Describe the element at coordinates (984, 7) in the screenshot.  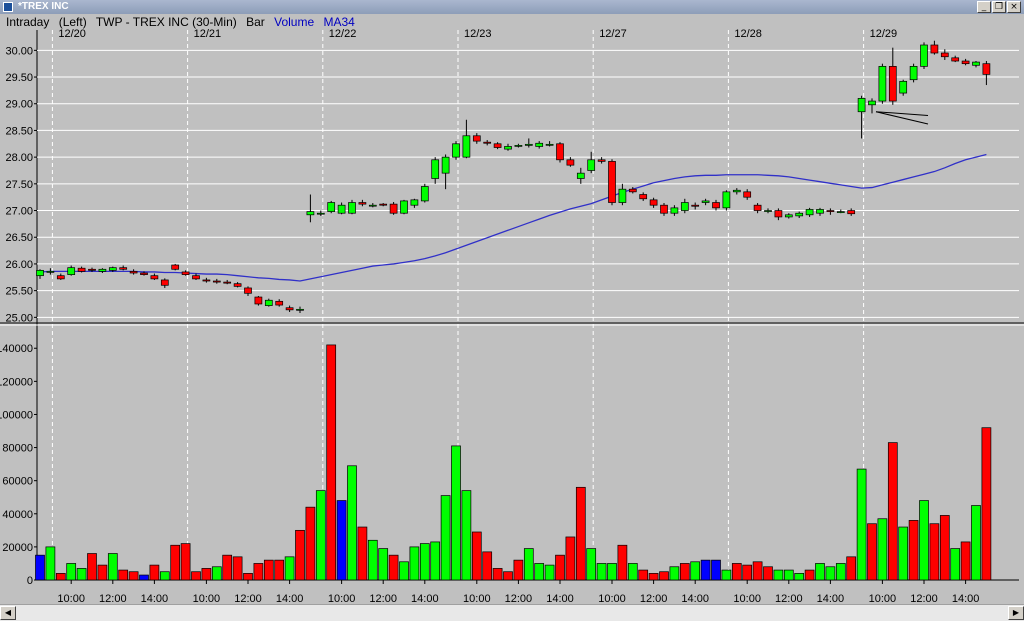
I see `minimize-button: _` at that location.